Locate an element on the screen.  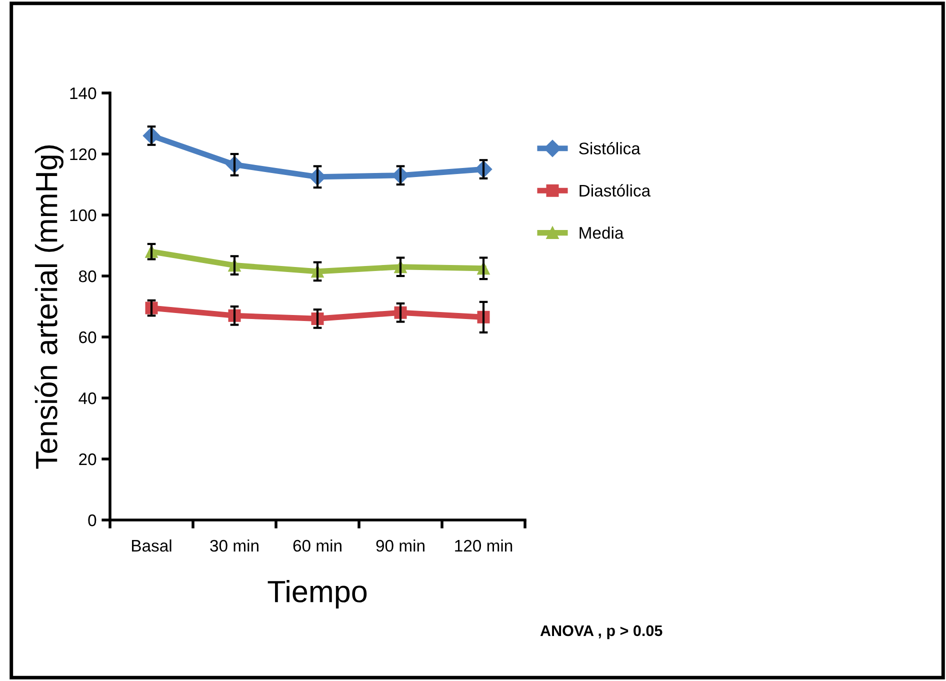
text: ANOVA , p > 0.05 is located at coordinates (601, 632).